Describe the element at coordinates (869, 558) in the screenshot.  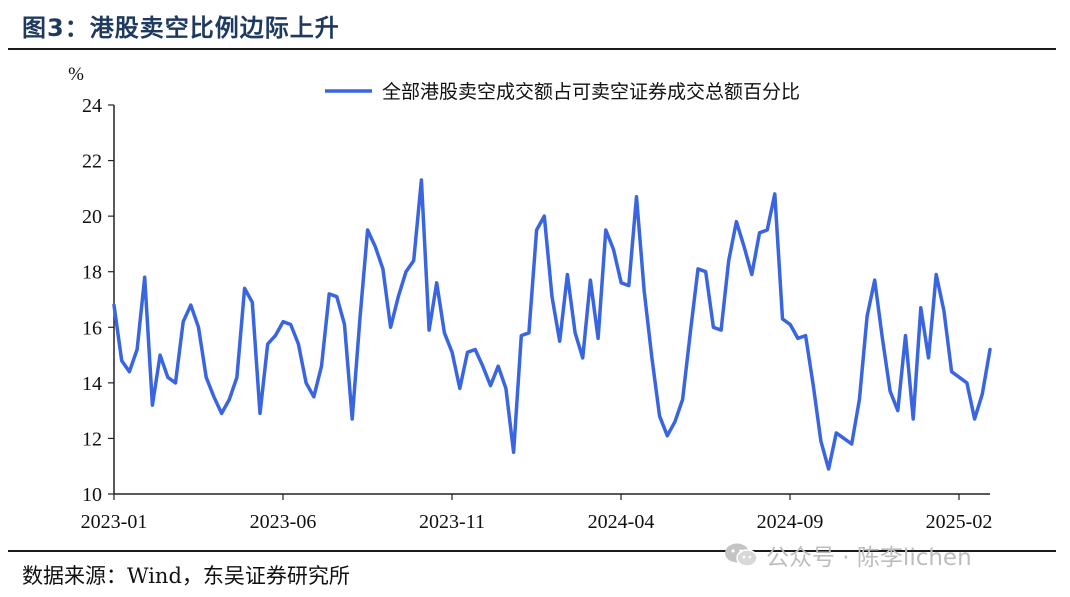
I see `watermark-text: 公众号 · 陈李lichen` at that location.